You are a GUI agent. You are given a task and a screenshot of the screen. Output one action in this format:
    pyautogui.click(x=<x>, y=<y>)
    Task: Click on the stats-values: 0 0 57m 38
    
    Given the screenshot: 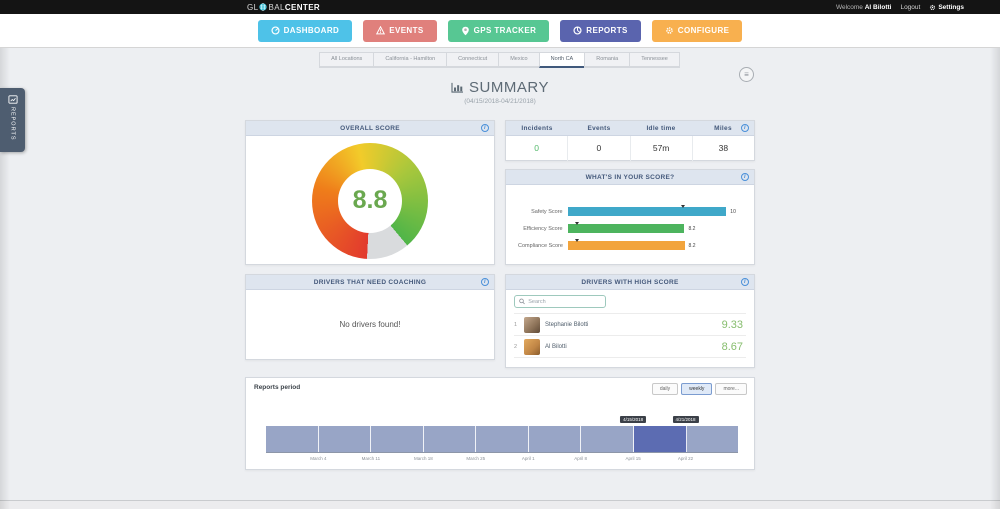 What is the action you would take?
    pyautogui.click(x=630, y=148)
    